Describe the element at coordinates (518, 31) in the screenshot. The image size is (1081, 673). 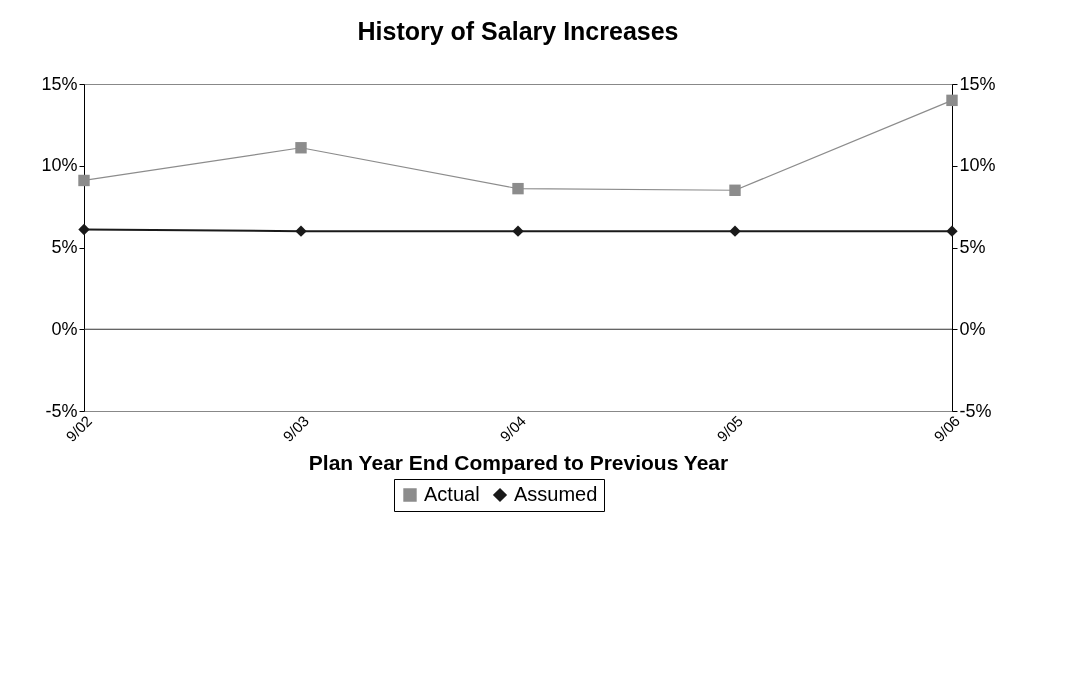
I see `chart-title: History of Salary Increases` at that location.